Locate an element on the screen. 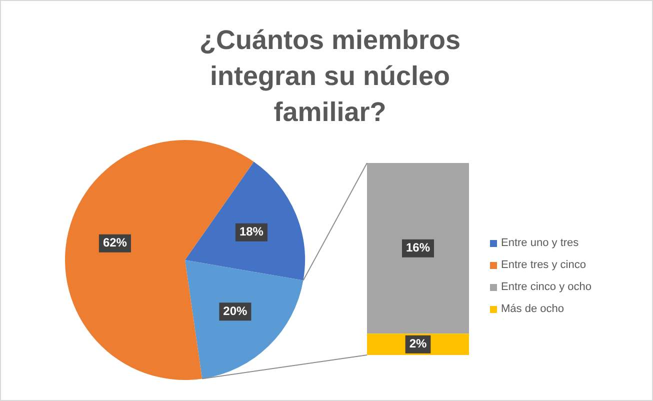 This screenshot has height=401, width=653. data-label: 18% is located at coordinates (251, 231).